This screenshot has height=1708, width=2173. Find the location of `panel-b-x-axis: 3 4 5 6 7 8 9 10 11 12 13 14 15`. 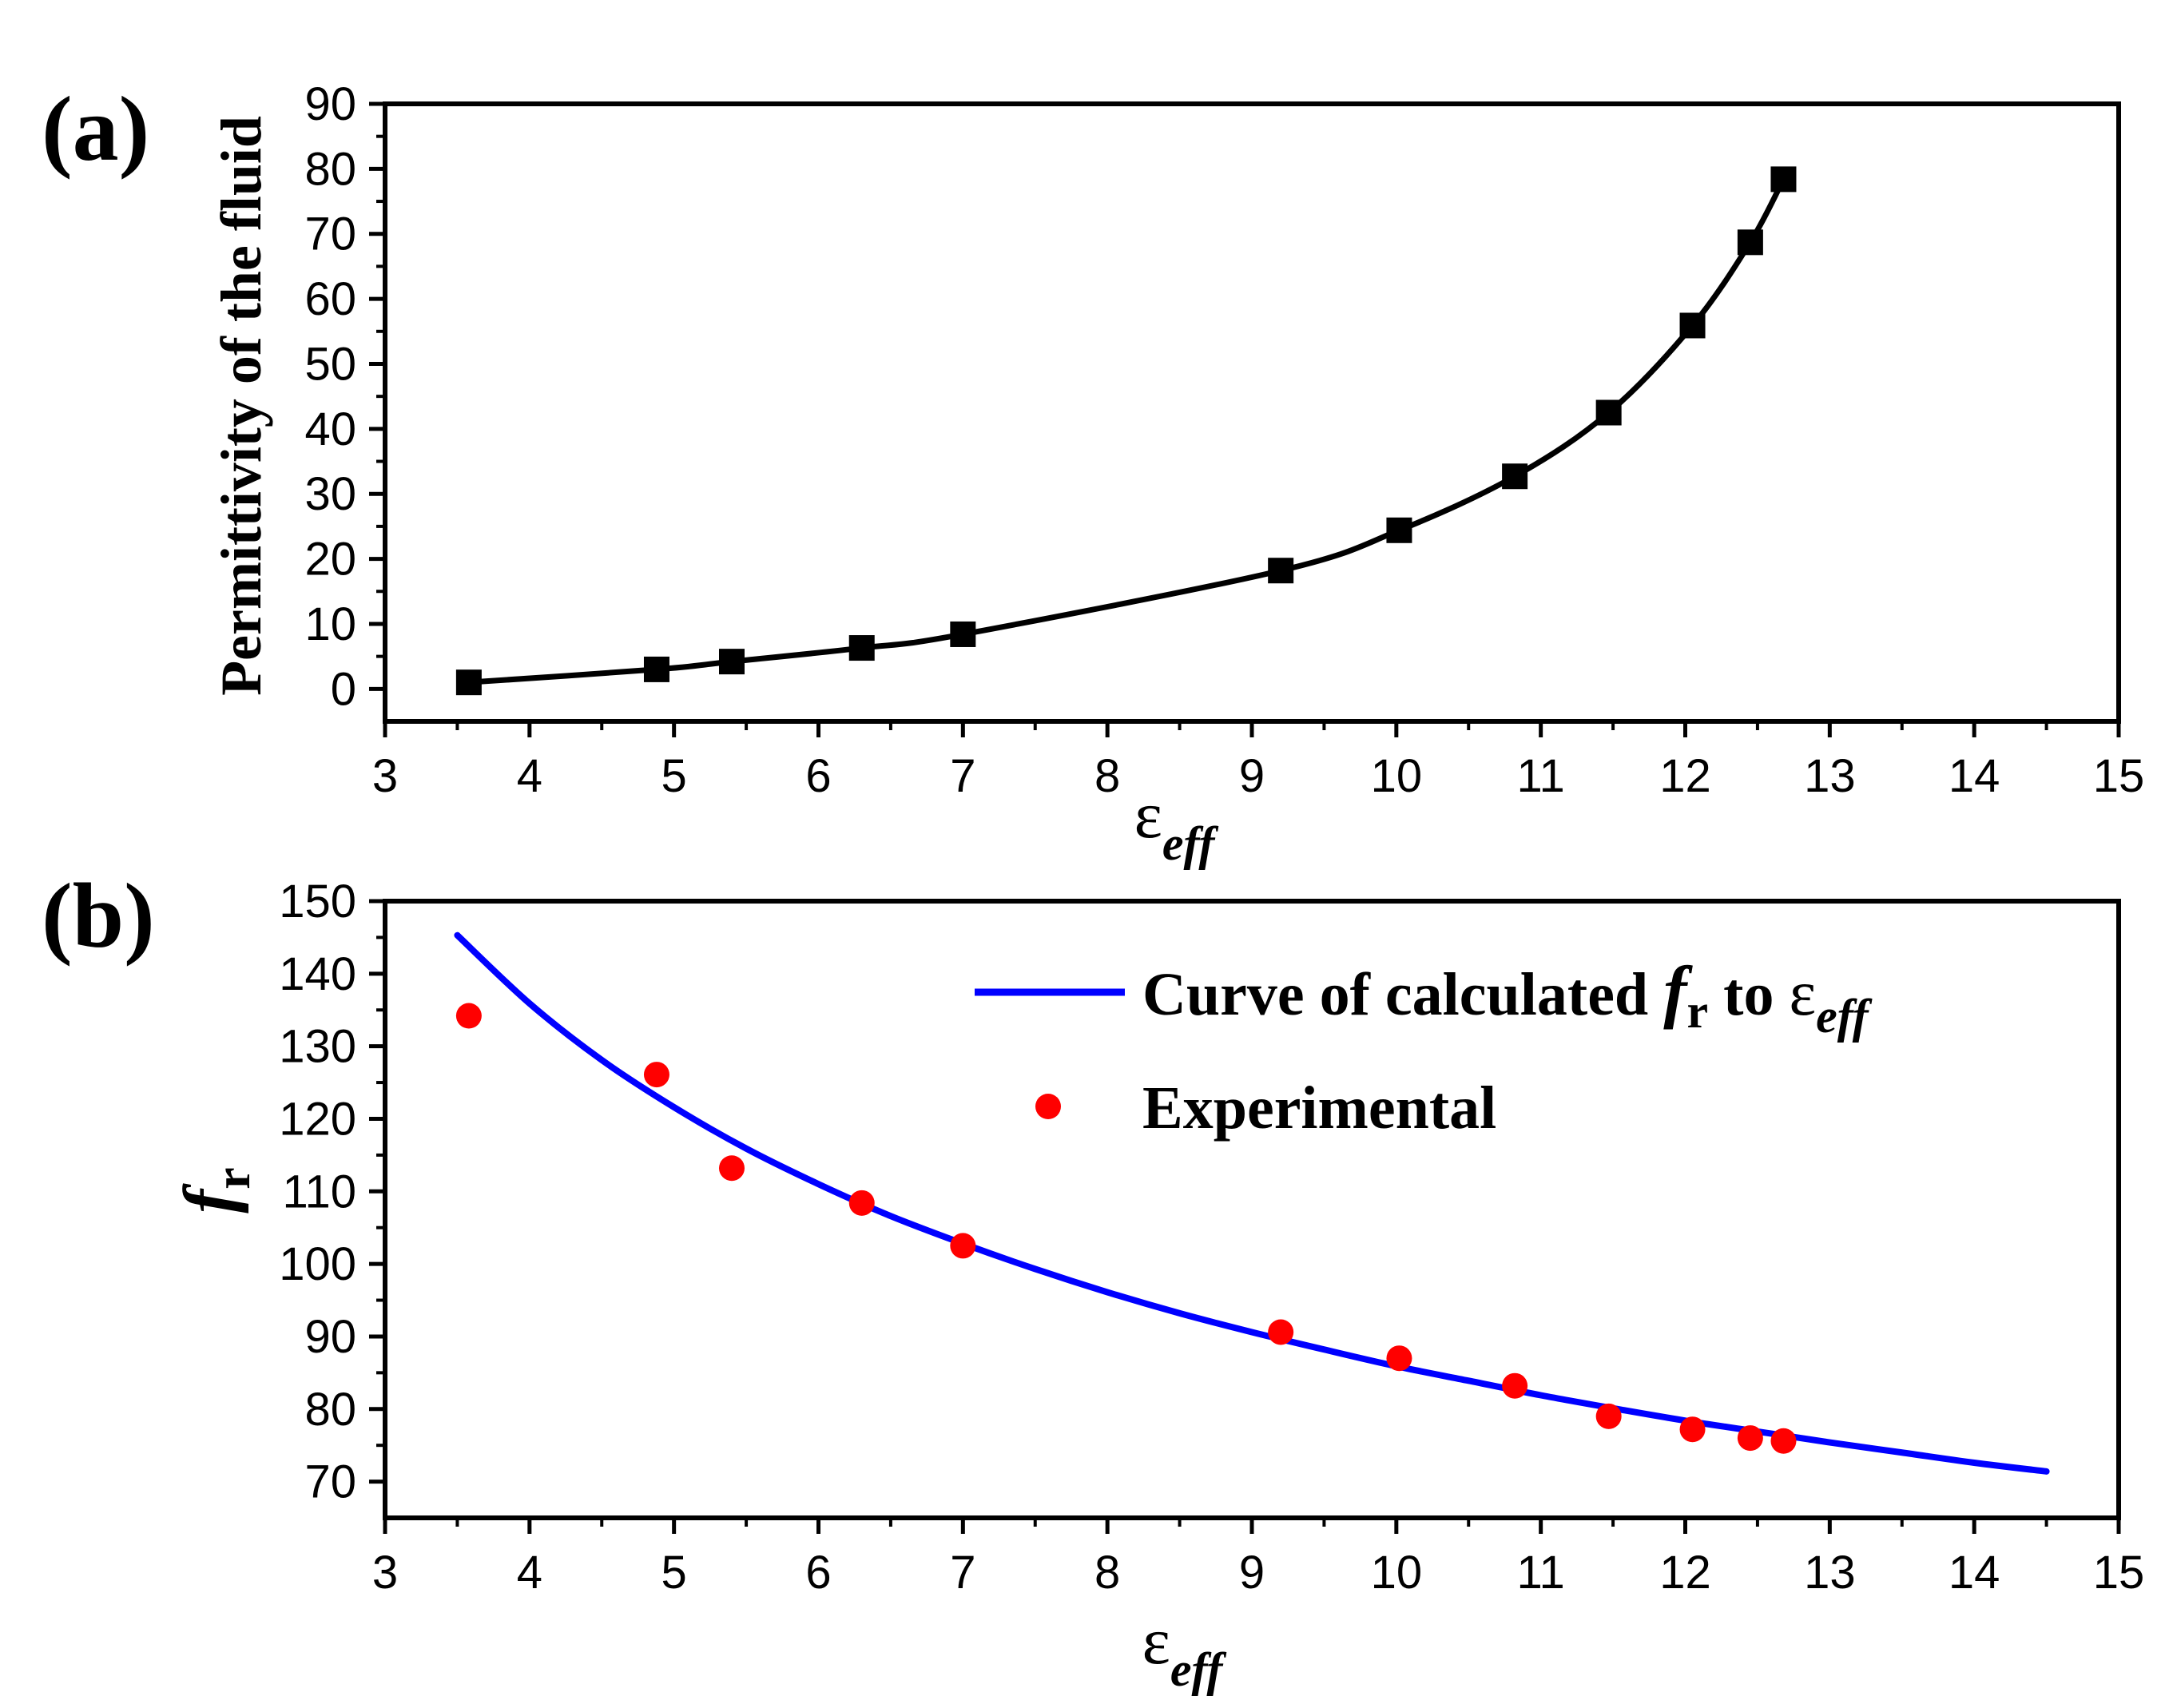

panel-b-x-axis: 3 4 5 6 7 8 9 10 11 12 13 14 15 is located at coordinates (1258, 1558).